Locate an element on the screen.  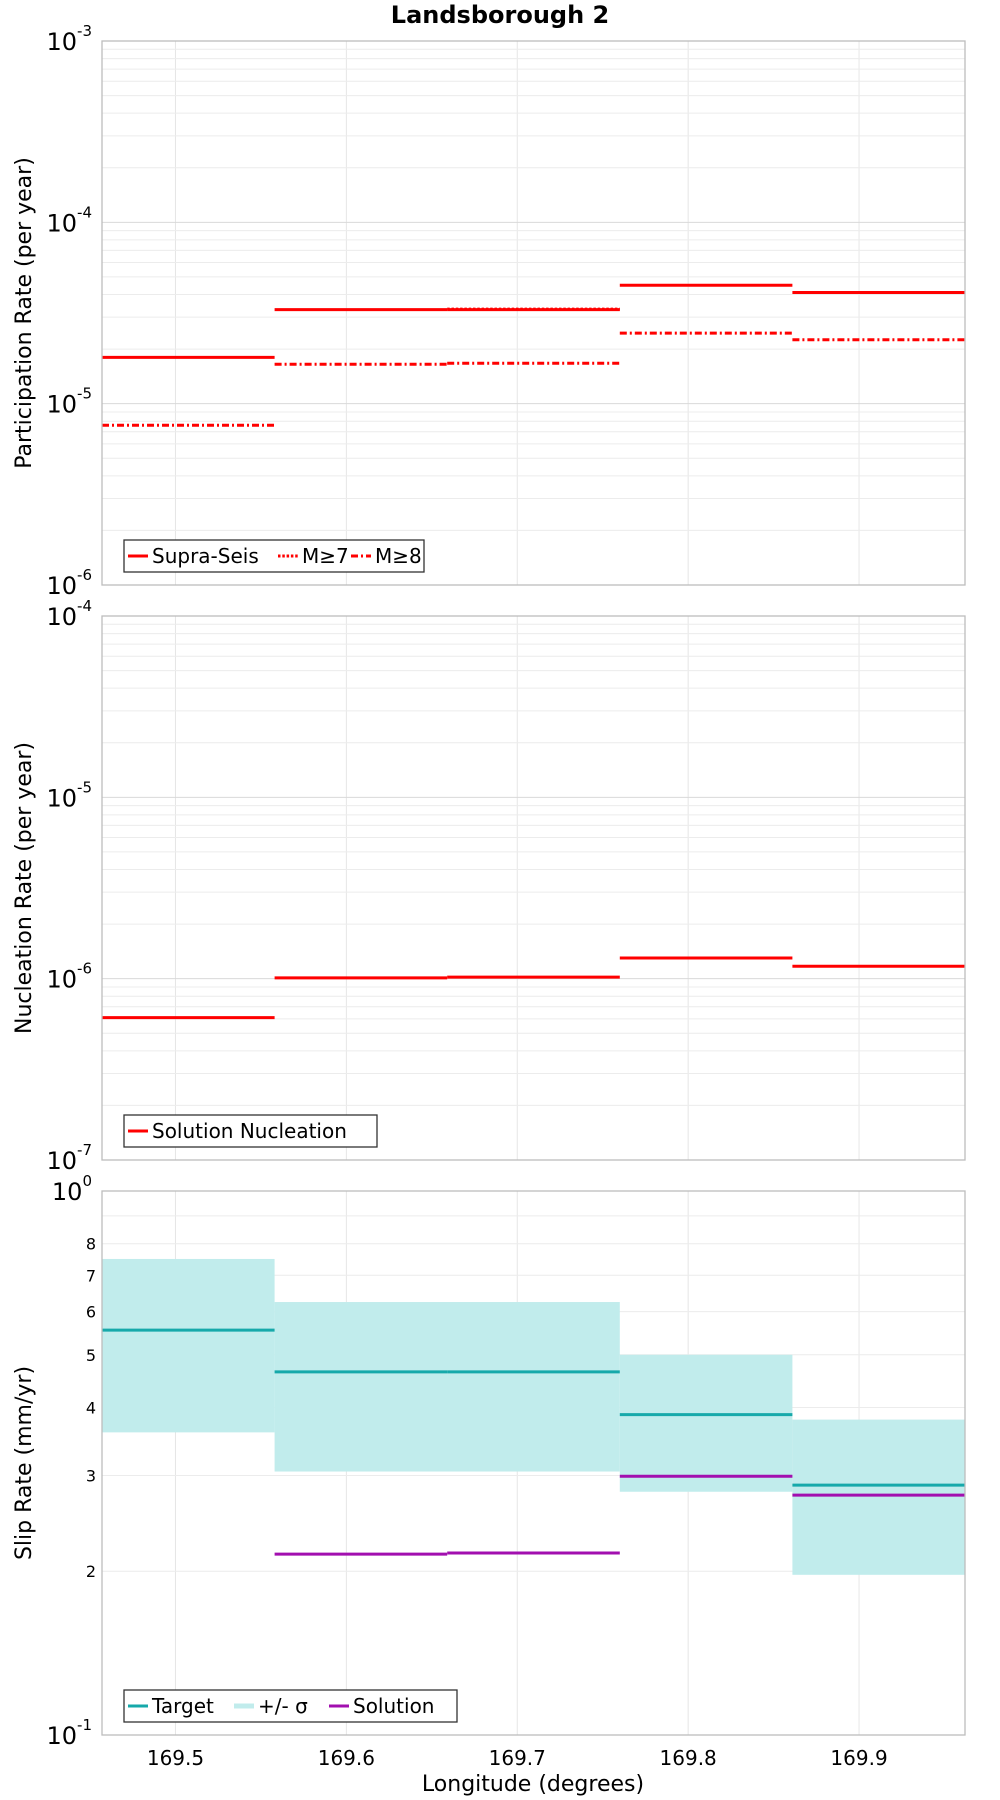
y-minor-tick-label: 4 is located at coordinates (91, 1407).